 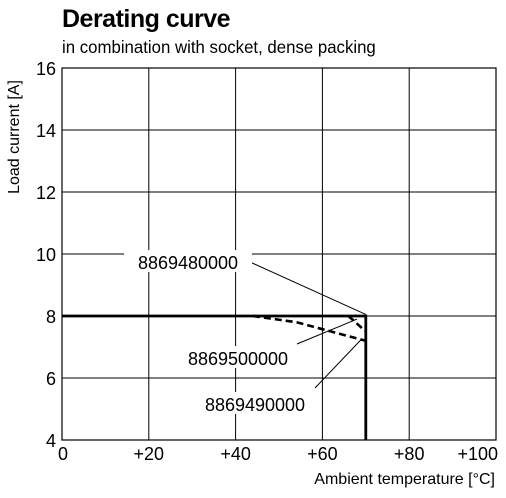 What do you see at coordinates (404, 479) in the screenshot?
I see `x-axis-label: Ambient temperature [°C]` at bounding box center [404, 479].